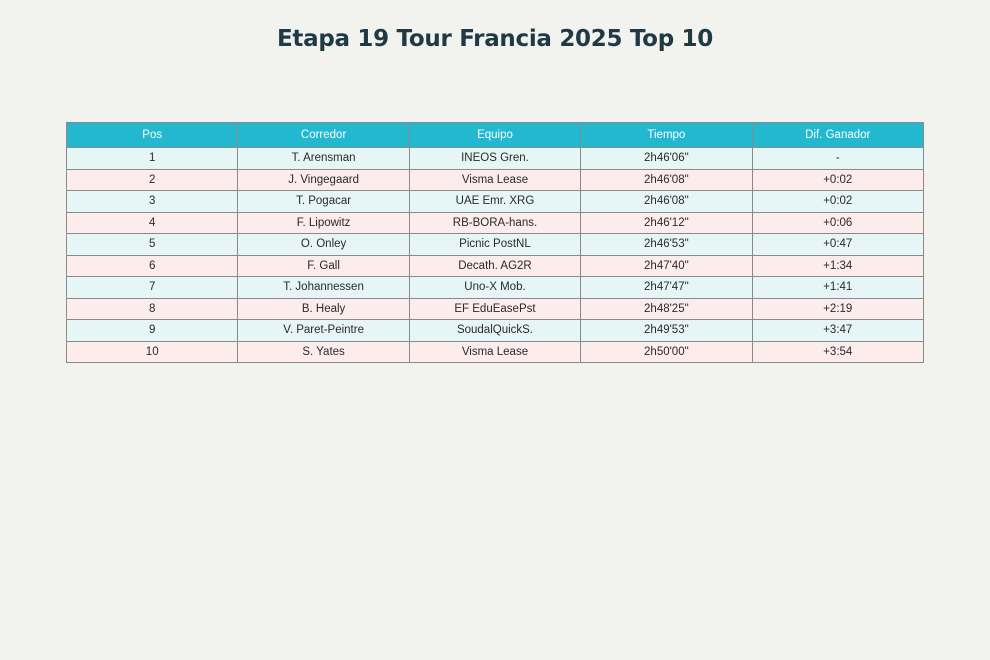 The image size is (990, 660). What do you see at coordinates (323, 287) in the screenshot?
I see `cell-corredor: T. Johannessen` at bounding box center [323, 287].